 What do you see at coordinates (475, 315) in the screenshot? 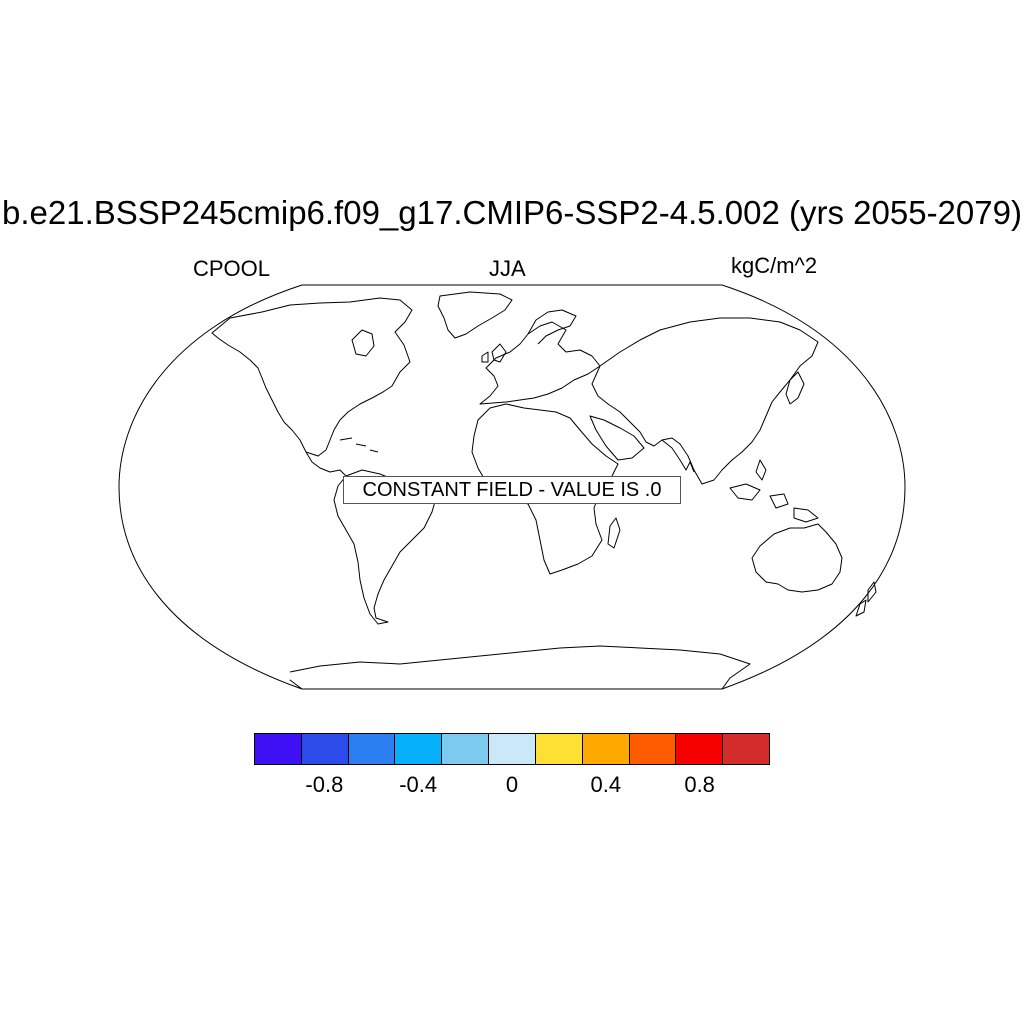
I see `coast-greenland` at bounding box center [475, 315].